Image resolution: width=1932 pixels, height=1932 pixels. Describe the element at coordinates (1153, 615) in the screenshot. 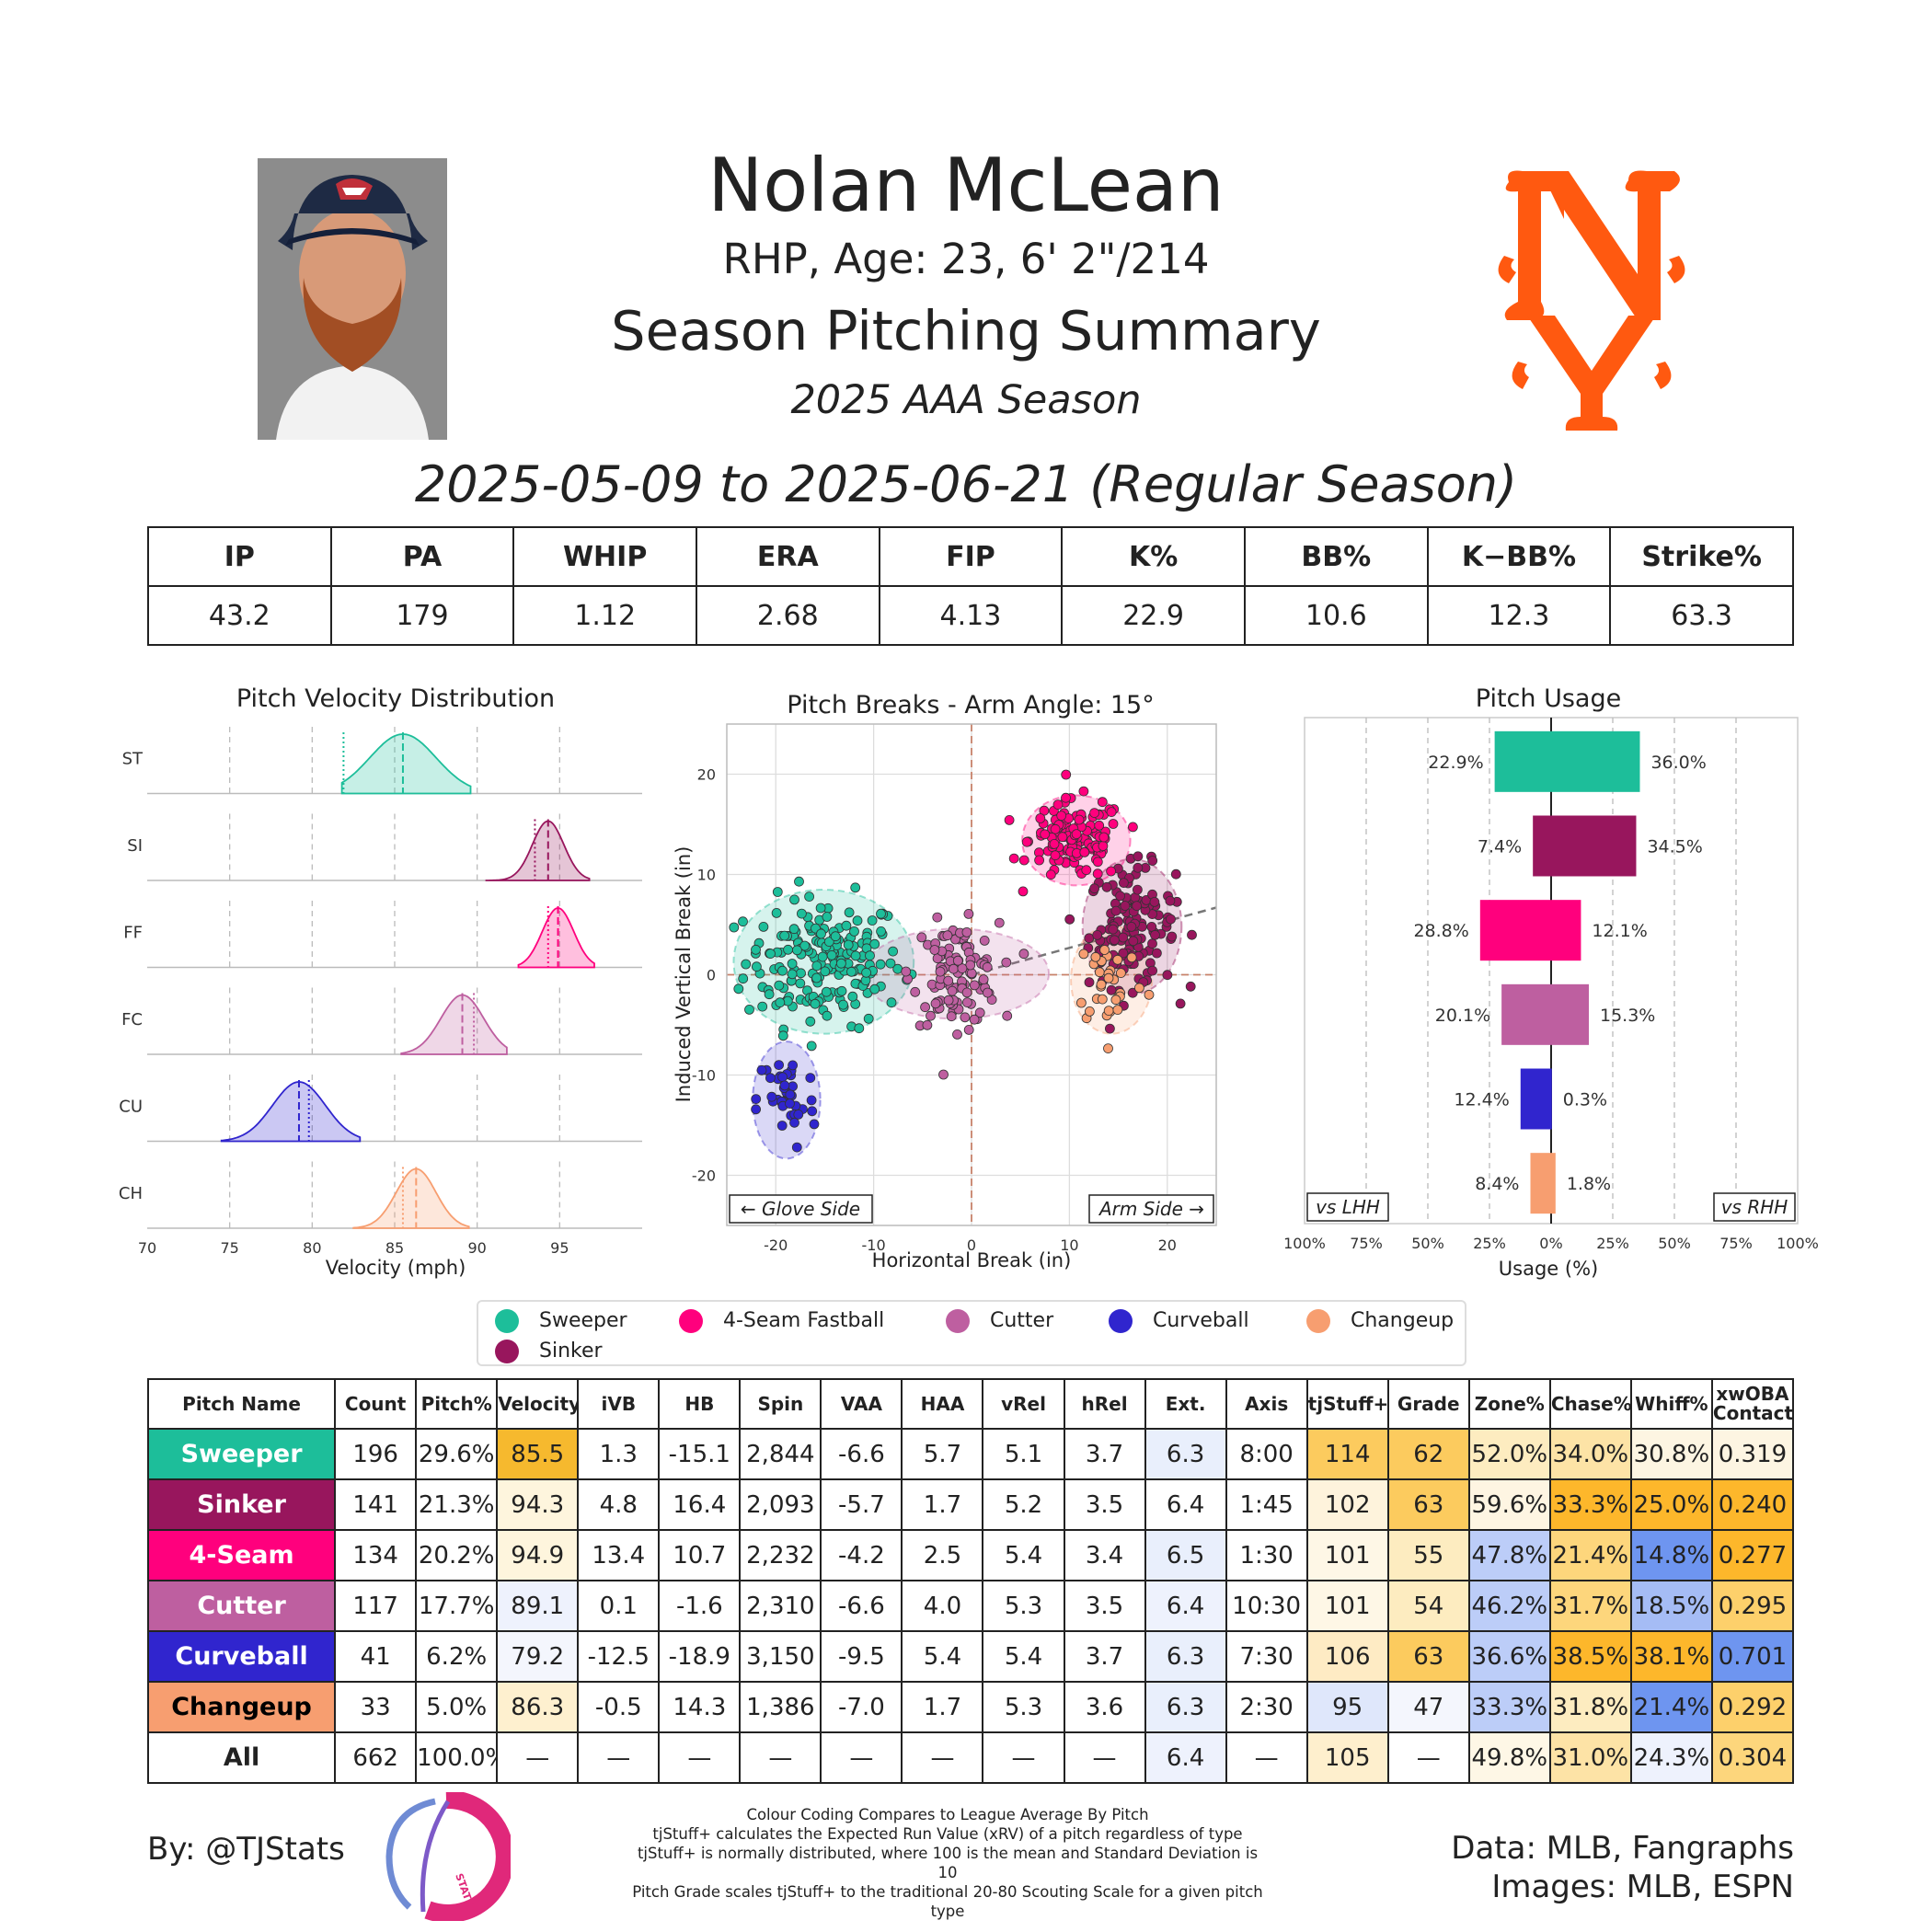

I see `stat-value: 22.9` at that location.